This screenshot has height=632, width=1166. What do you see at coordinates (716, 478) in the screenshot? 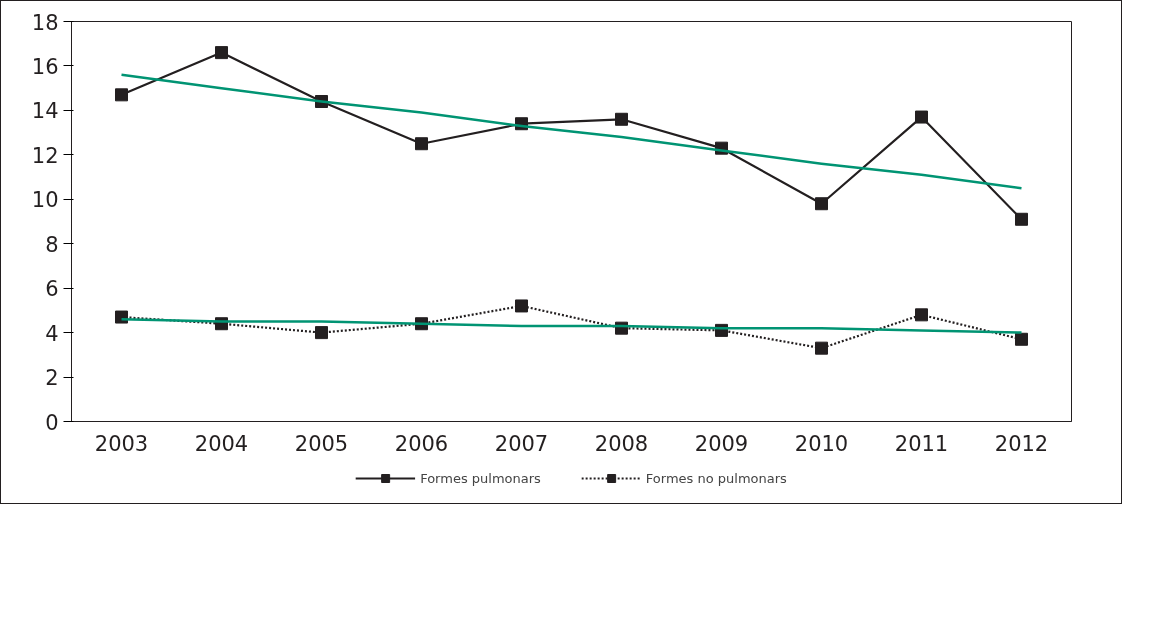
I see `legend-label: Formes no pulmonars` at bounding box center [716, 478].